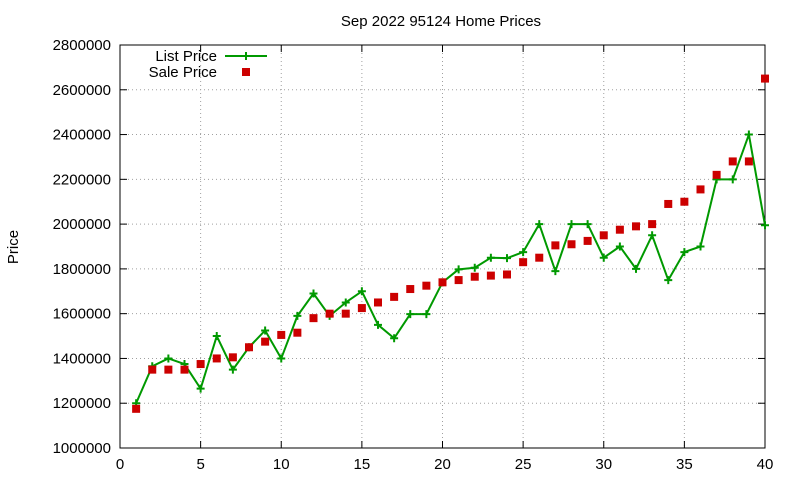 The image size is (800, 480). I want to click on legend-label-list-price: List Price, so click(186, 56).